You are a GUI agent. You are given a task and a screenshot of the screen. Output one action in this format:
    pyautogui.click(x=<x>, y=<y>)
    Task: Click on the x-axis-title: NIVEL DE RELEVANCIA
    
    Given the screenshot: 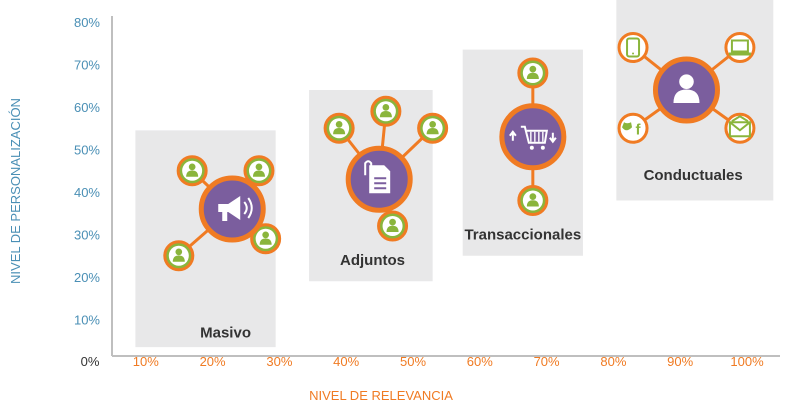 What is the action you would take?
    pyautogui.click(x=381, y=395)
    